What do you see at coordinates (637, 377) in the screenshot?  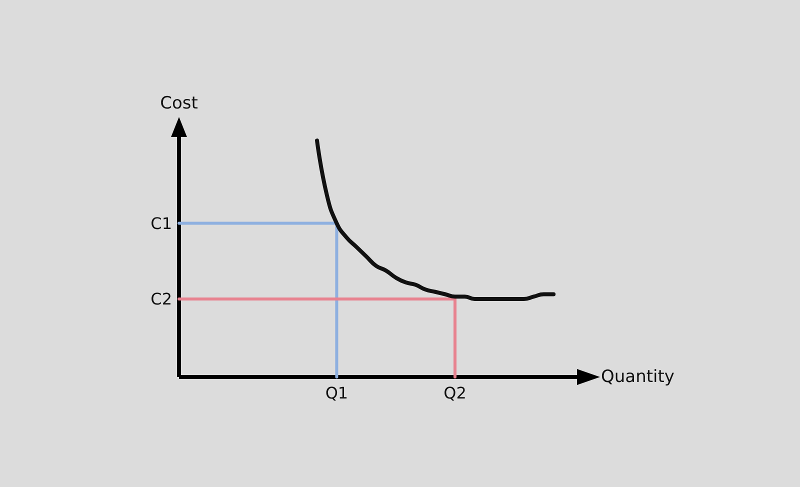 I see `x-axis-title: Quantity` at bounding box center [637, 377].